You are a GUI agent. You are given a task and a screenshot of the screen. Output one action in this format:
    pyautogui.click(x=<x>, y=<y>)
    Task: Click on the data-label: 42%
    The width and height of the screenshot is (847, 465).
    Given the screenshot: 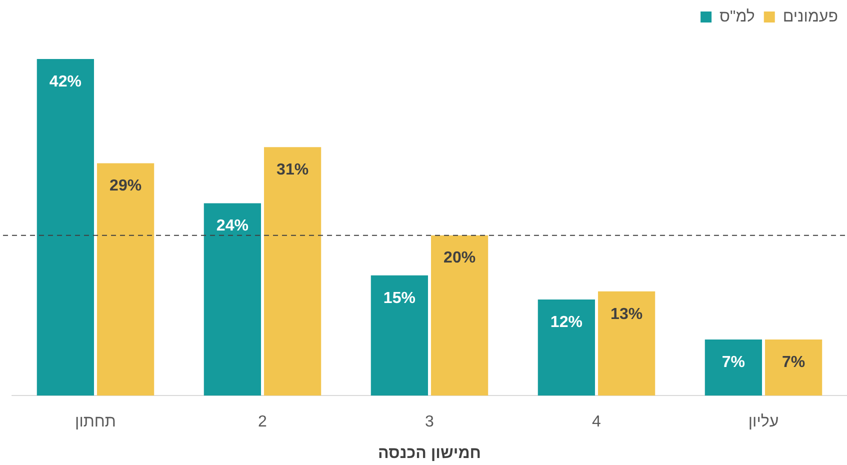 What is the action you would take?
    pyautogui.click(x=65, y=81)
    